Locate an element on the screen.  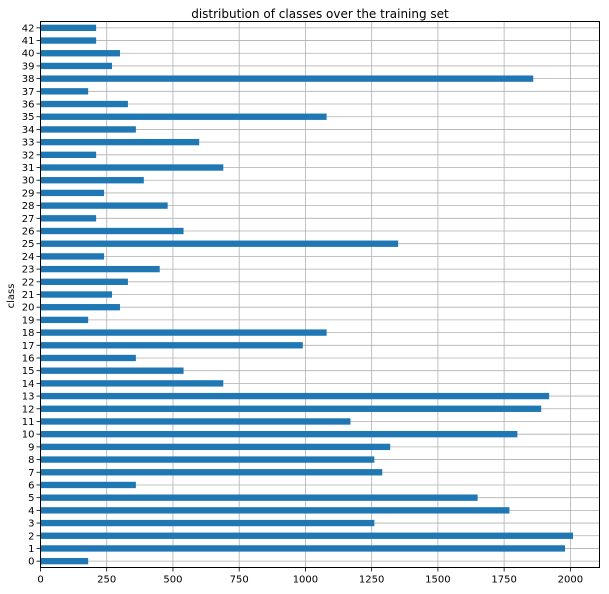
y-tick-label: 14 is located at coordinates (28, 384).